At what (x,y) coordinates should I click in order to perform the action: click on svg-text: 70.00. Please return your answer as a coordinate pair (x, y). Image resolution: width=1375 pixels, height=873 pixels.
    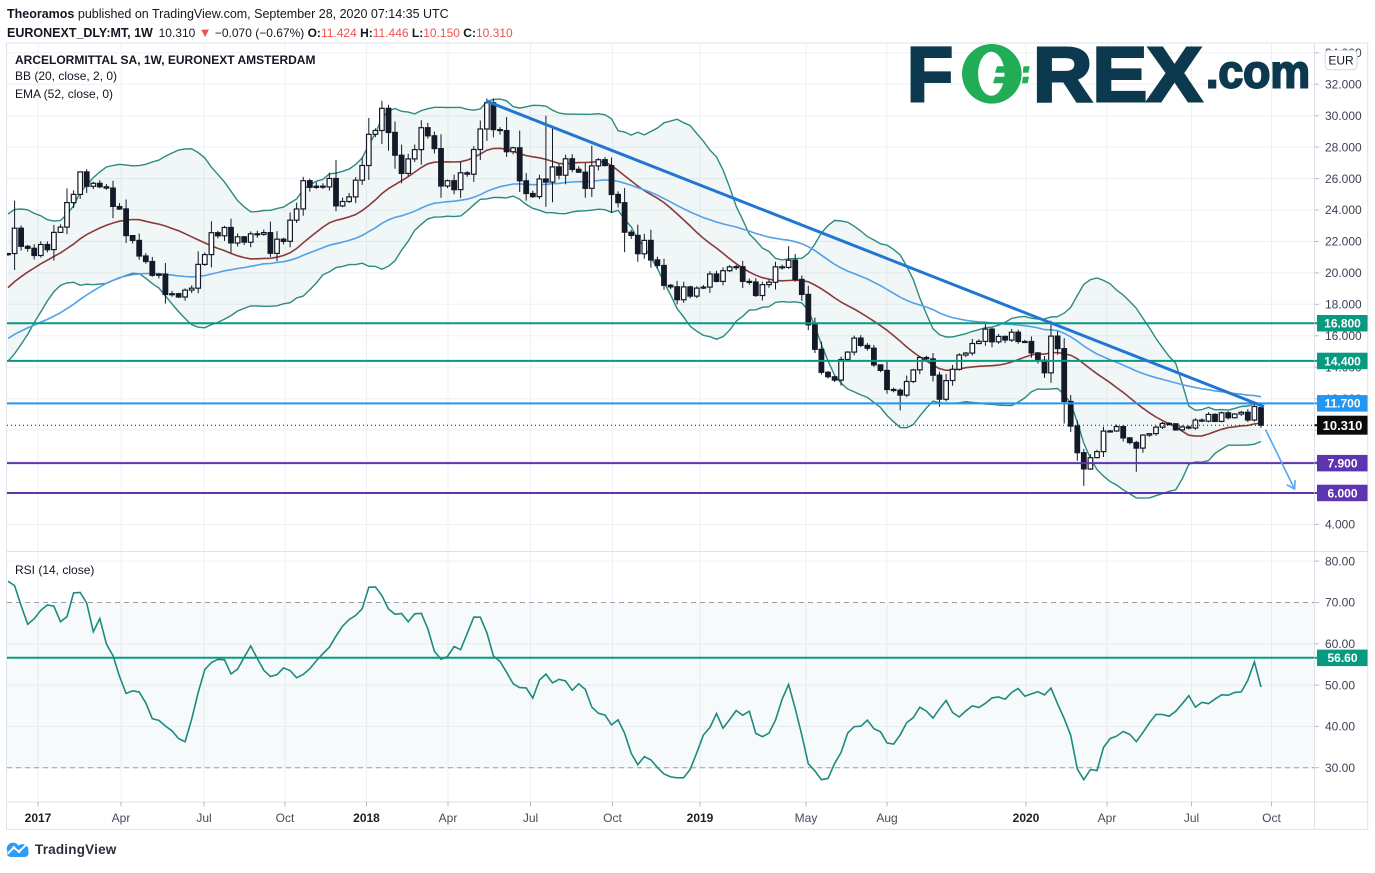
    Looking at the image, I should click on (1340, 603).